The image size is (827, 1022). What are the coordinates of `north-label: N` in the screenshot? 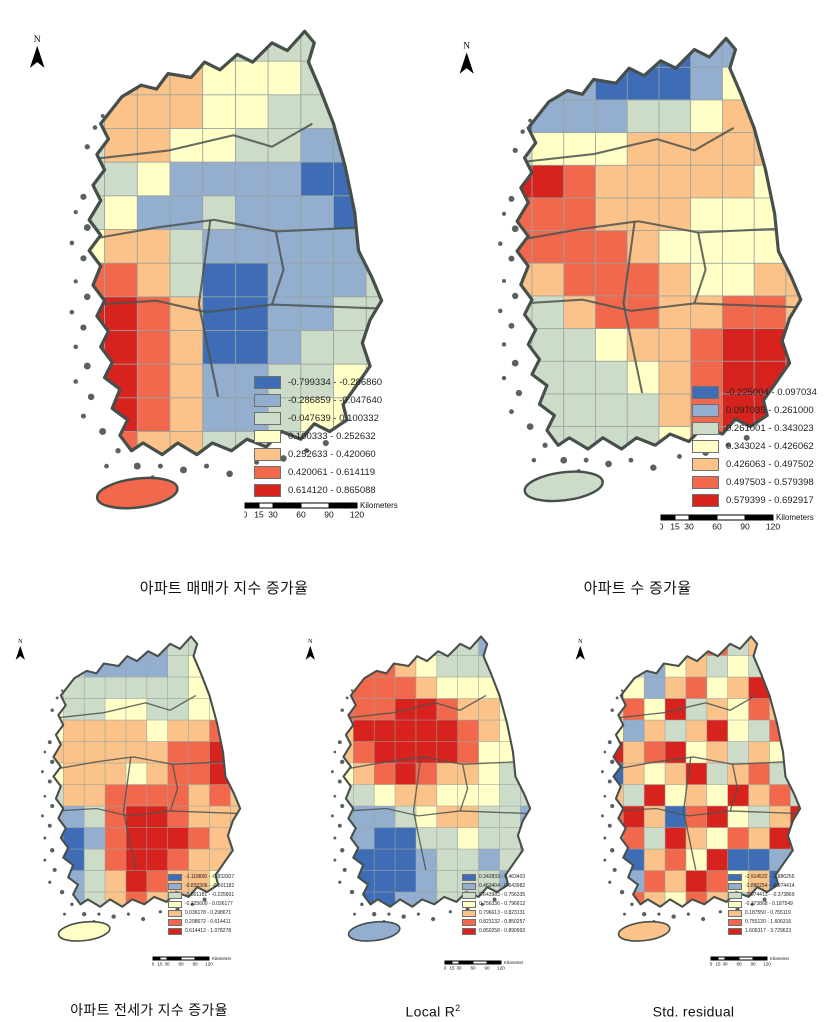 It's located at (20, 642).